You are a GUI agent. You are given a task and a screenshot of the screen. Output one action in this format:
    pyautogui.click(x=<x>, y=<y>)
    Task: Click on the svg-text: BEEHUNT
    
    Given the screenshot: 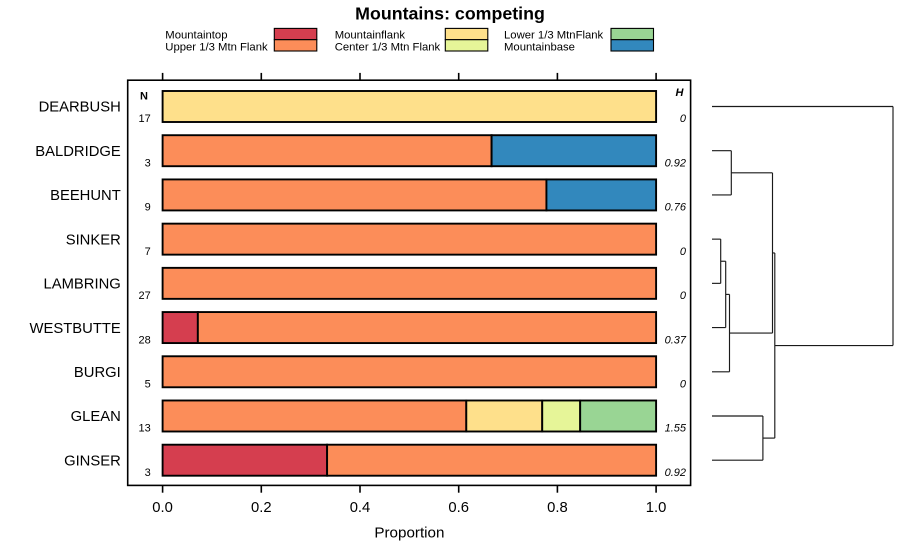 What is the action you would take?
    pyautogui.click(x=85, y=196)
    